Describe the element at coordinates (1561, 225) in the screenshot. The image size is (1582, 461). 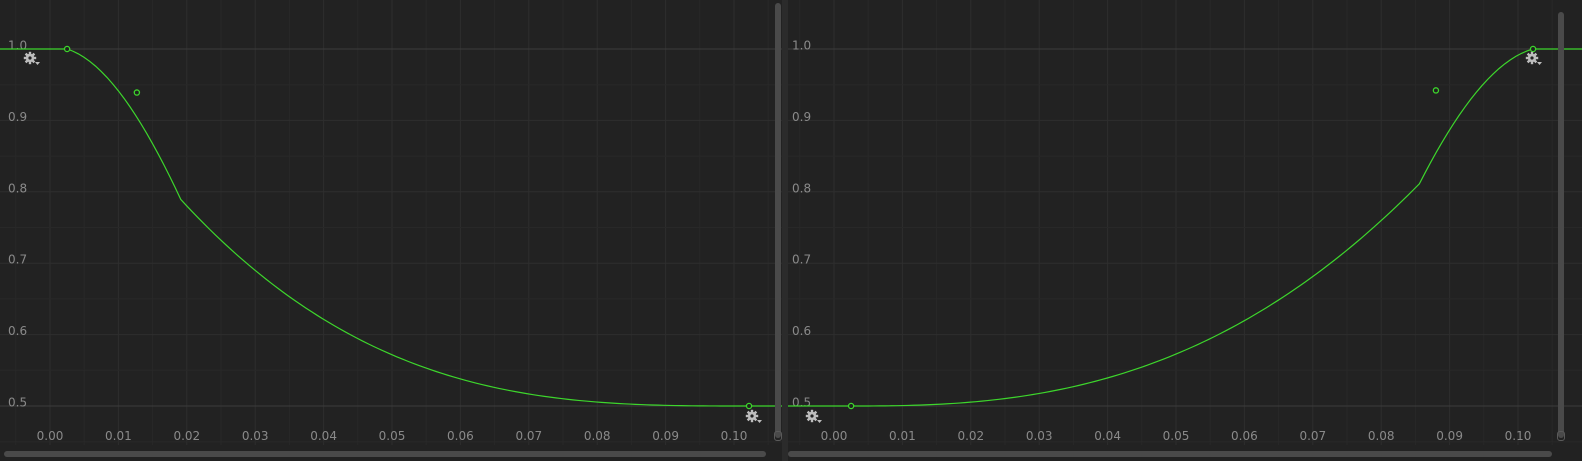
I see `vertical-scrollbar-right` at that location.